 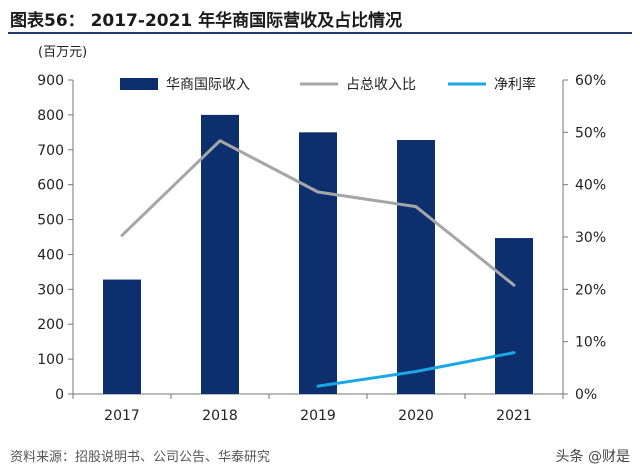 What do you see at coordinates (514, 316) in the screenshot?
I see `bar-2021` at bounding box center [514, 316].